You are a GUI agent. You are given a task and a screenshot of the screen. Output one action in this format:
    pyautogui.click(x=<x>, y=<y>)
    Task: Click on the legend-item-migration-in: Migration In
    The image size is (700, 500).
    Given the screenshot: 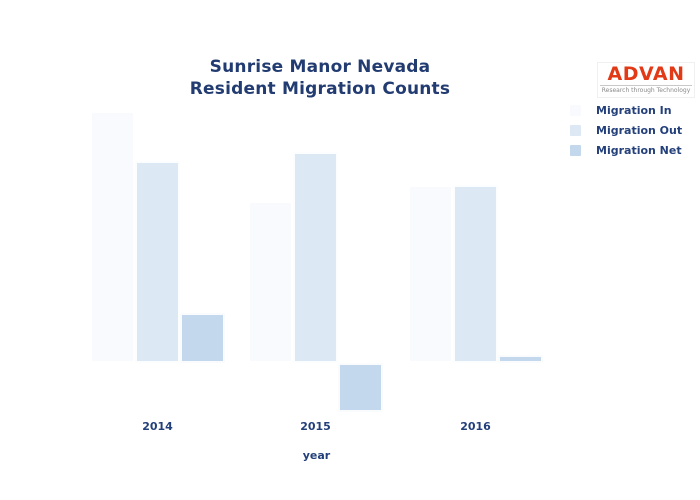 What is the action you would take?
    pyautogui.click(x=625, y=110)
    